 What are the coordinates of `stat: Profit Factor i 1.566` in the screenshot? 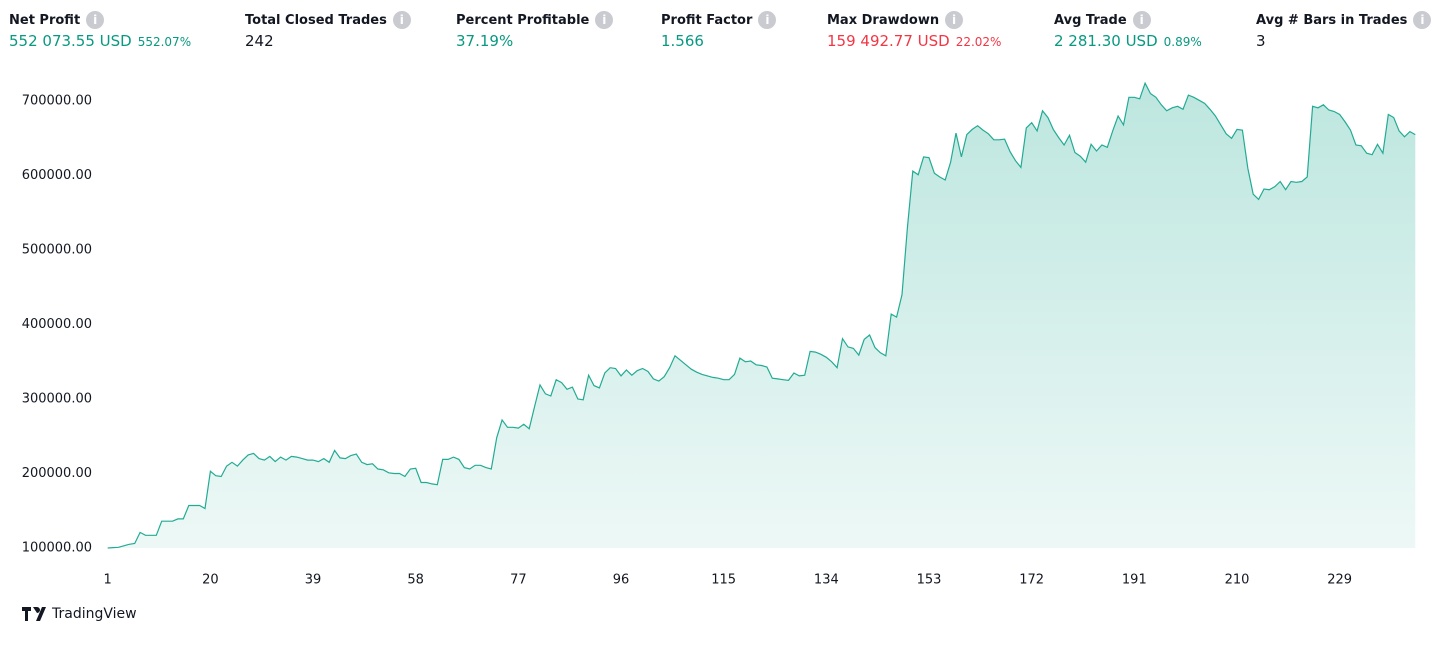 It's located at (719, 30).